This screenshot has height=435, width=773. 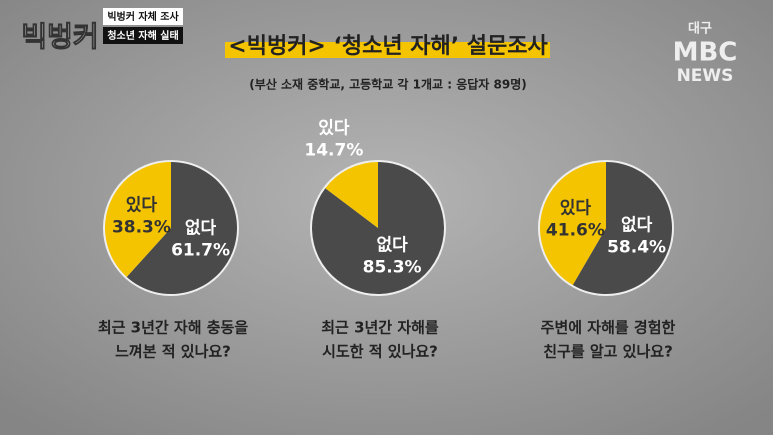 What do you see at coordinates (700, 29) in the screenshot?
I see `station: 대구` at bounding box center [700, 29].